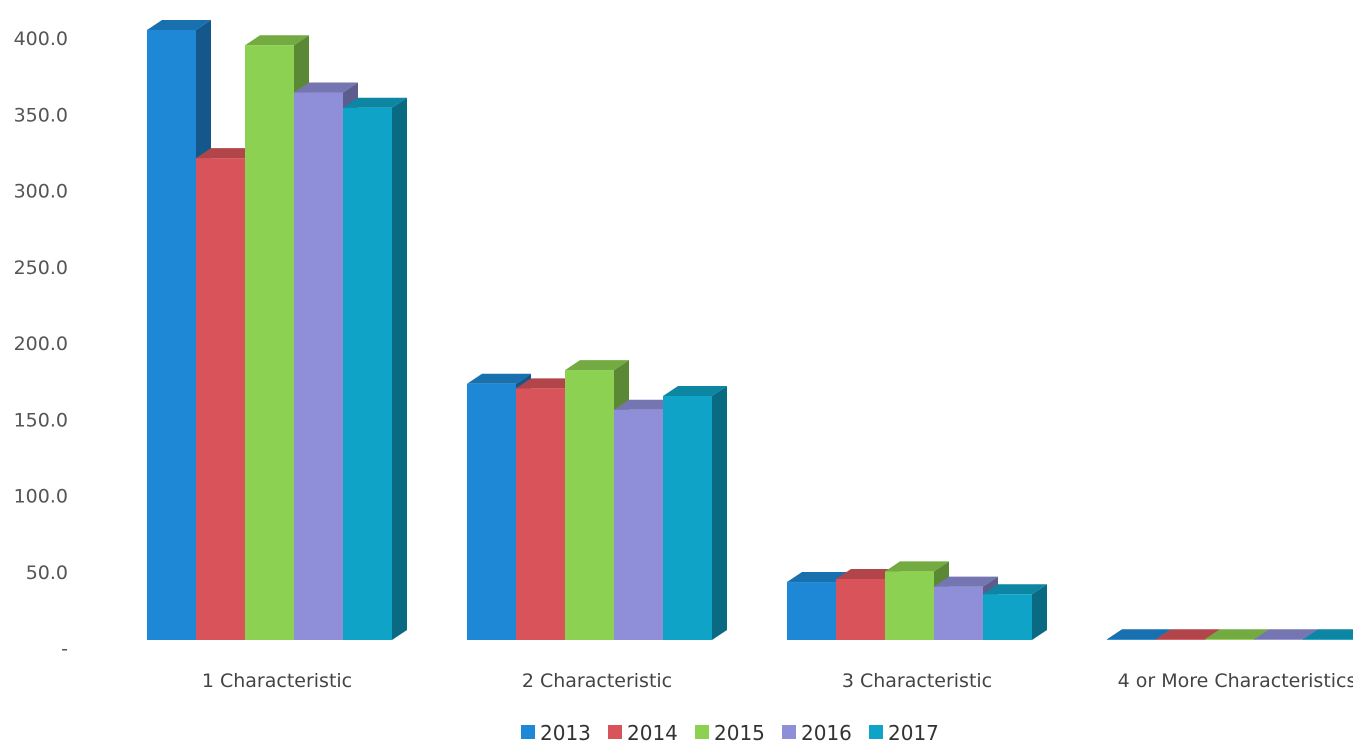 This screenshot has width=1353, height=753. Describe the element at coordinates (597, 681) in the screenshot. I see `category-label: 2 Characteristic` at that location.